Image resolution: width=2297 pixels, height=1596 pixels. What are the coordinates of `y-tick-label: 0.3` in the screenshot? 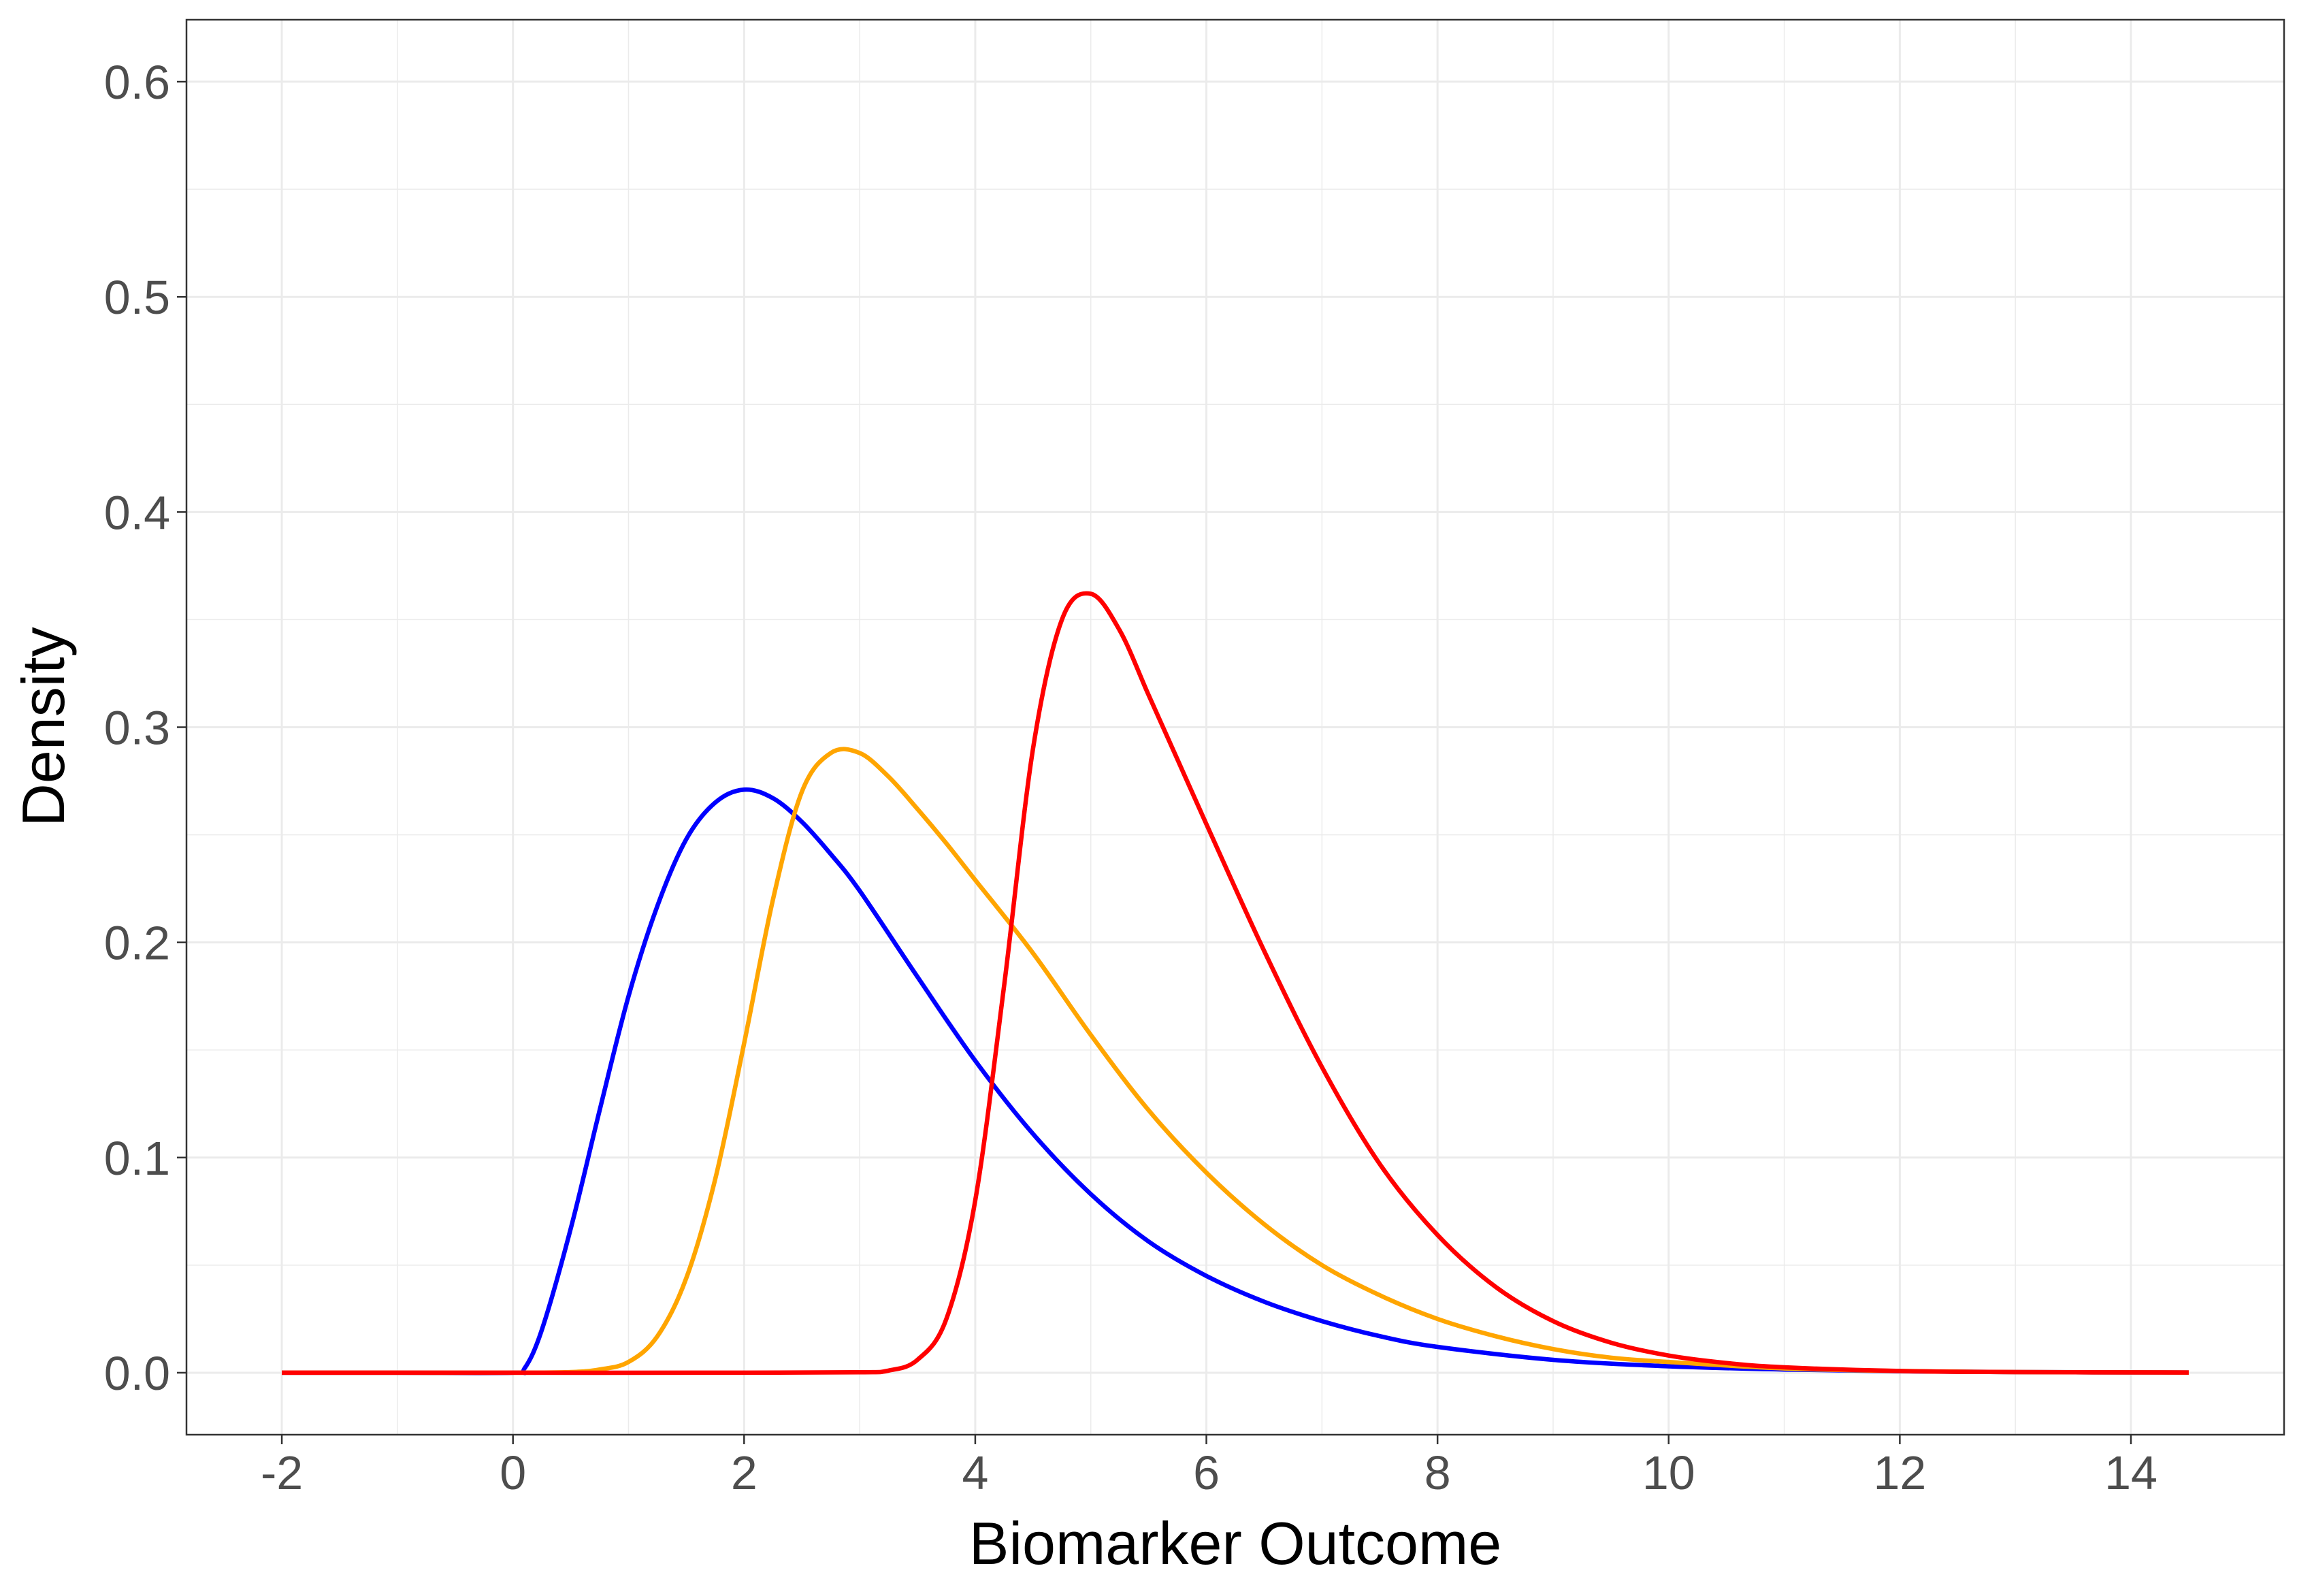 It's located at (137, 729).